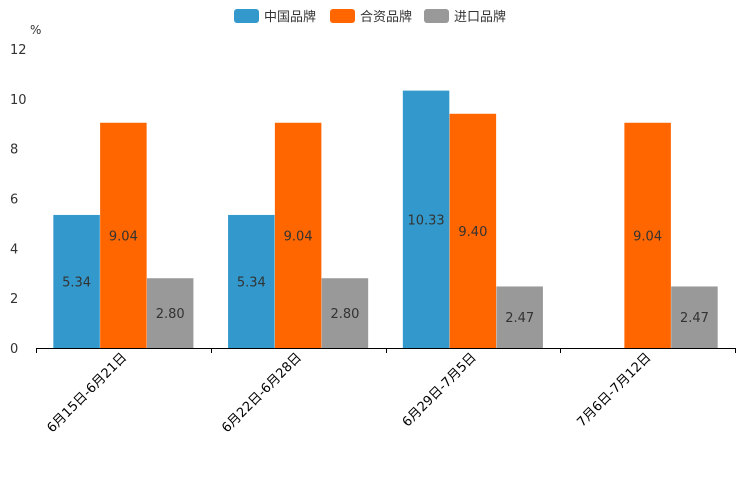 This screenshot has height=496, width=744. I want to click on x-tick-label: 6月29日-7月5日, so click(440, 390).